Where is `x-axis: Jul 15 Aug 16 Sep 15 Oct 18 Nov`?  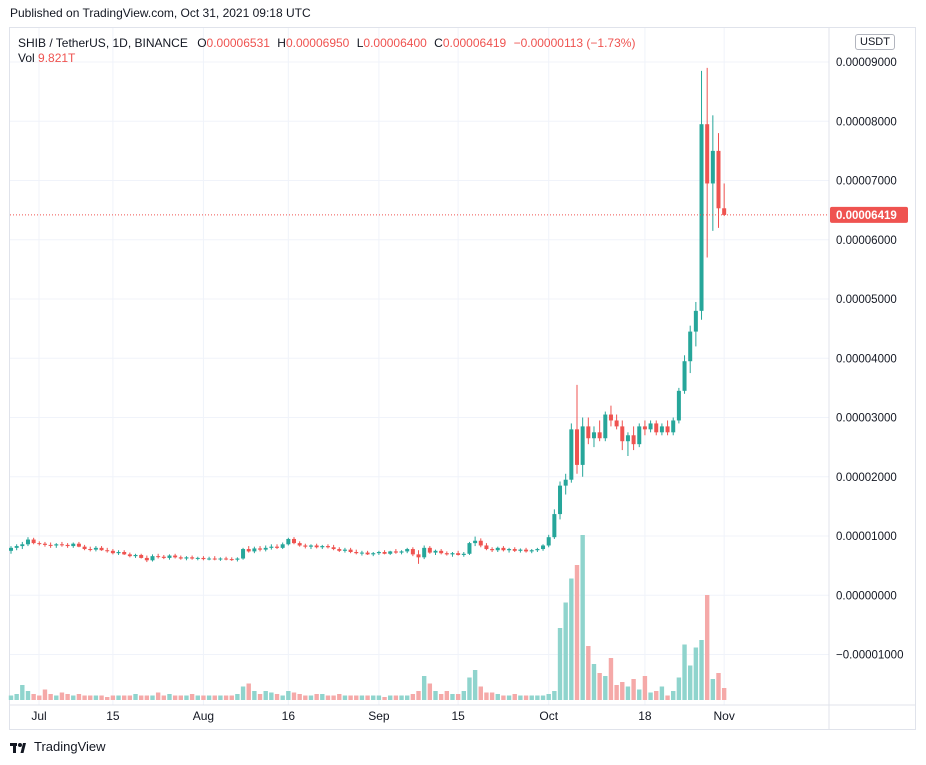 x-axis: Jul 15 Aug 16 Sep 15 Oct 18 Nov is located at coordinates (463, 713).